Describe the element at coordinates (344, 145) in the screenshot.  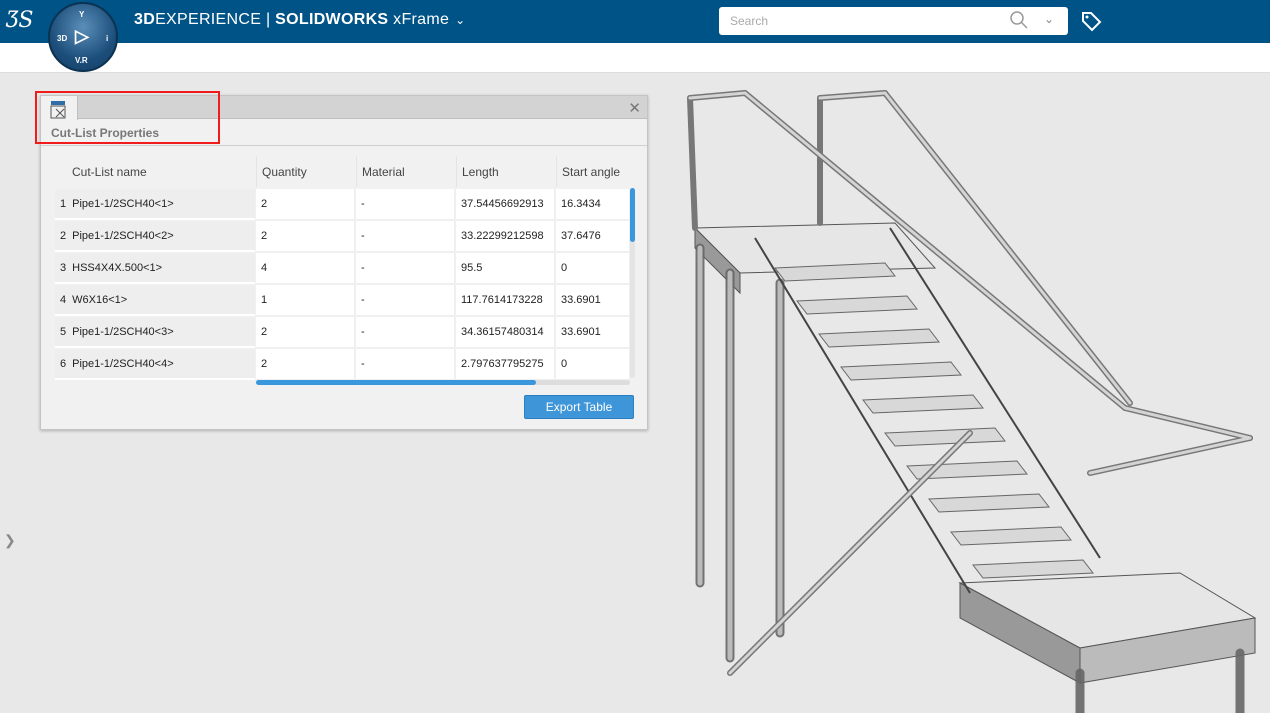
I see `divider` at that location.